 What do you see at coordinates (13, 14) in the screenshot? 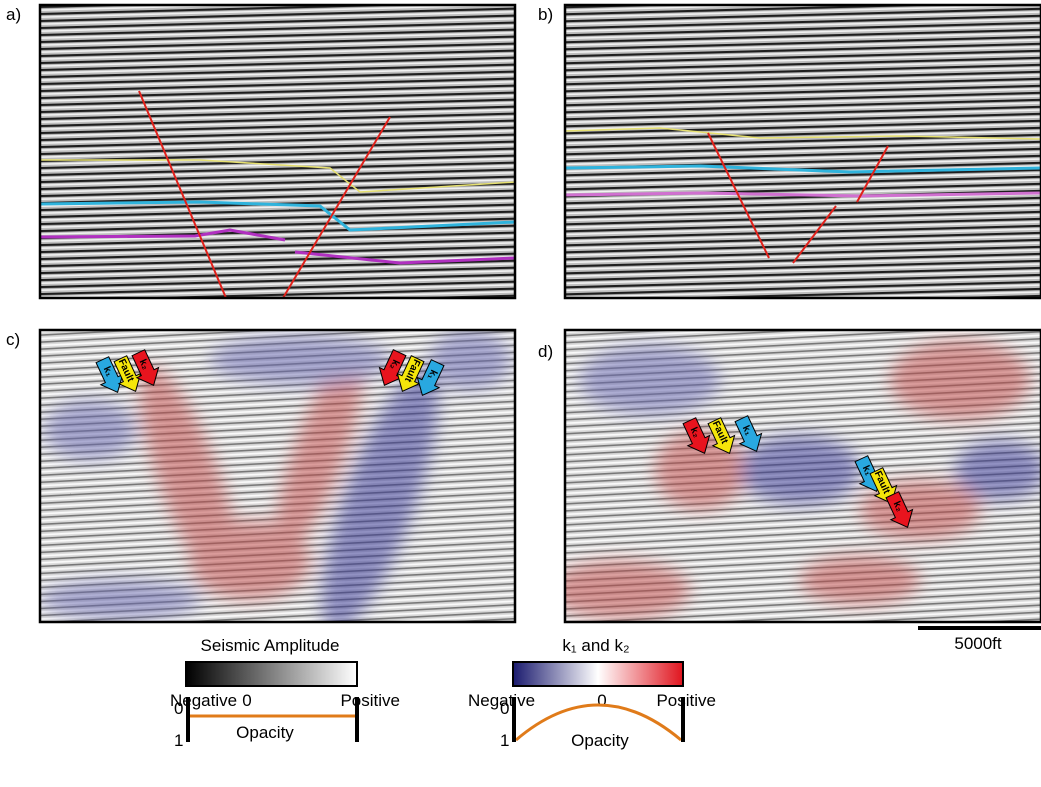
I see `panel-label: a)` at bounding box center [13, 14].